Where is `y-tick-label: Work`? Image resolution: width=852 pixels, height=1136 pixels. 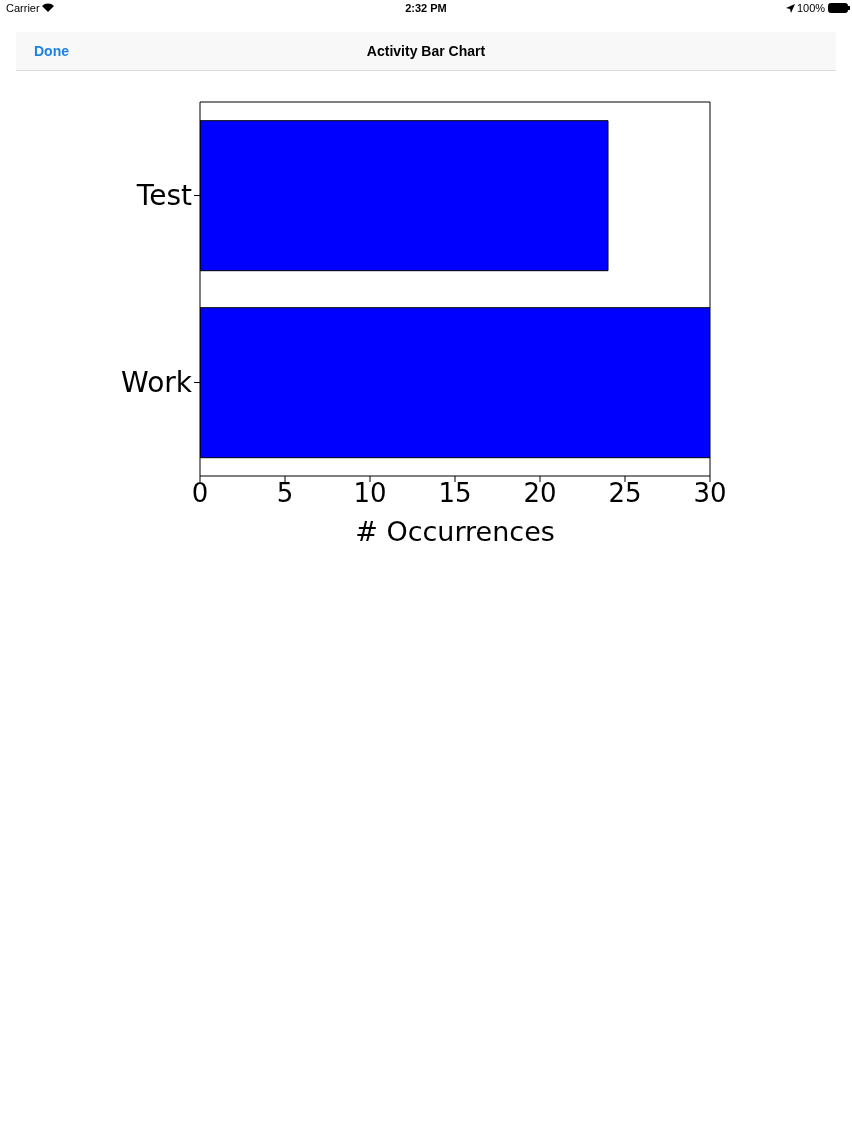 y-tick-label: Work is located at coordinates (157, 383).